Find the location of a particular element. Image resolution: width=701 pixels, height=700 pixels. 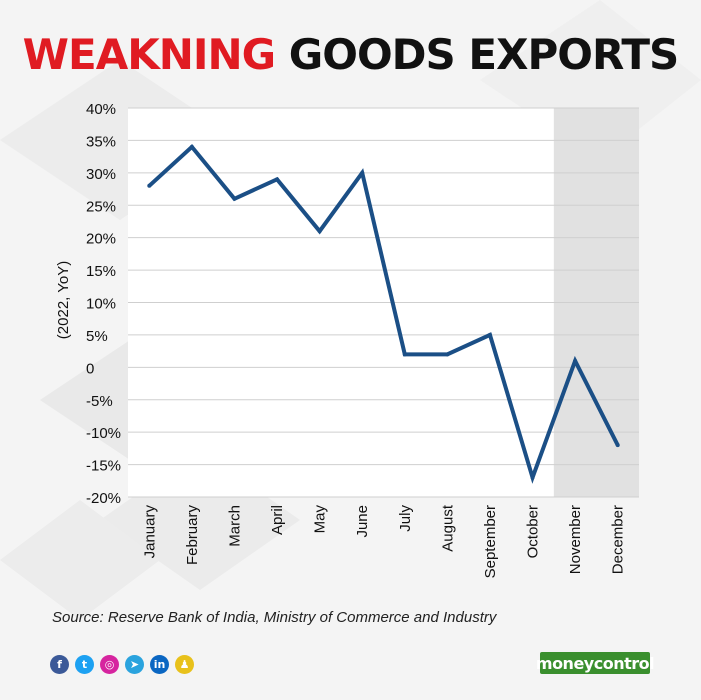

y-tick-label: -20% is located at coordinates (103, 498).